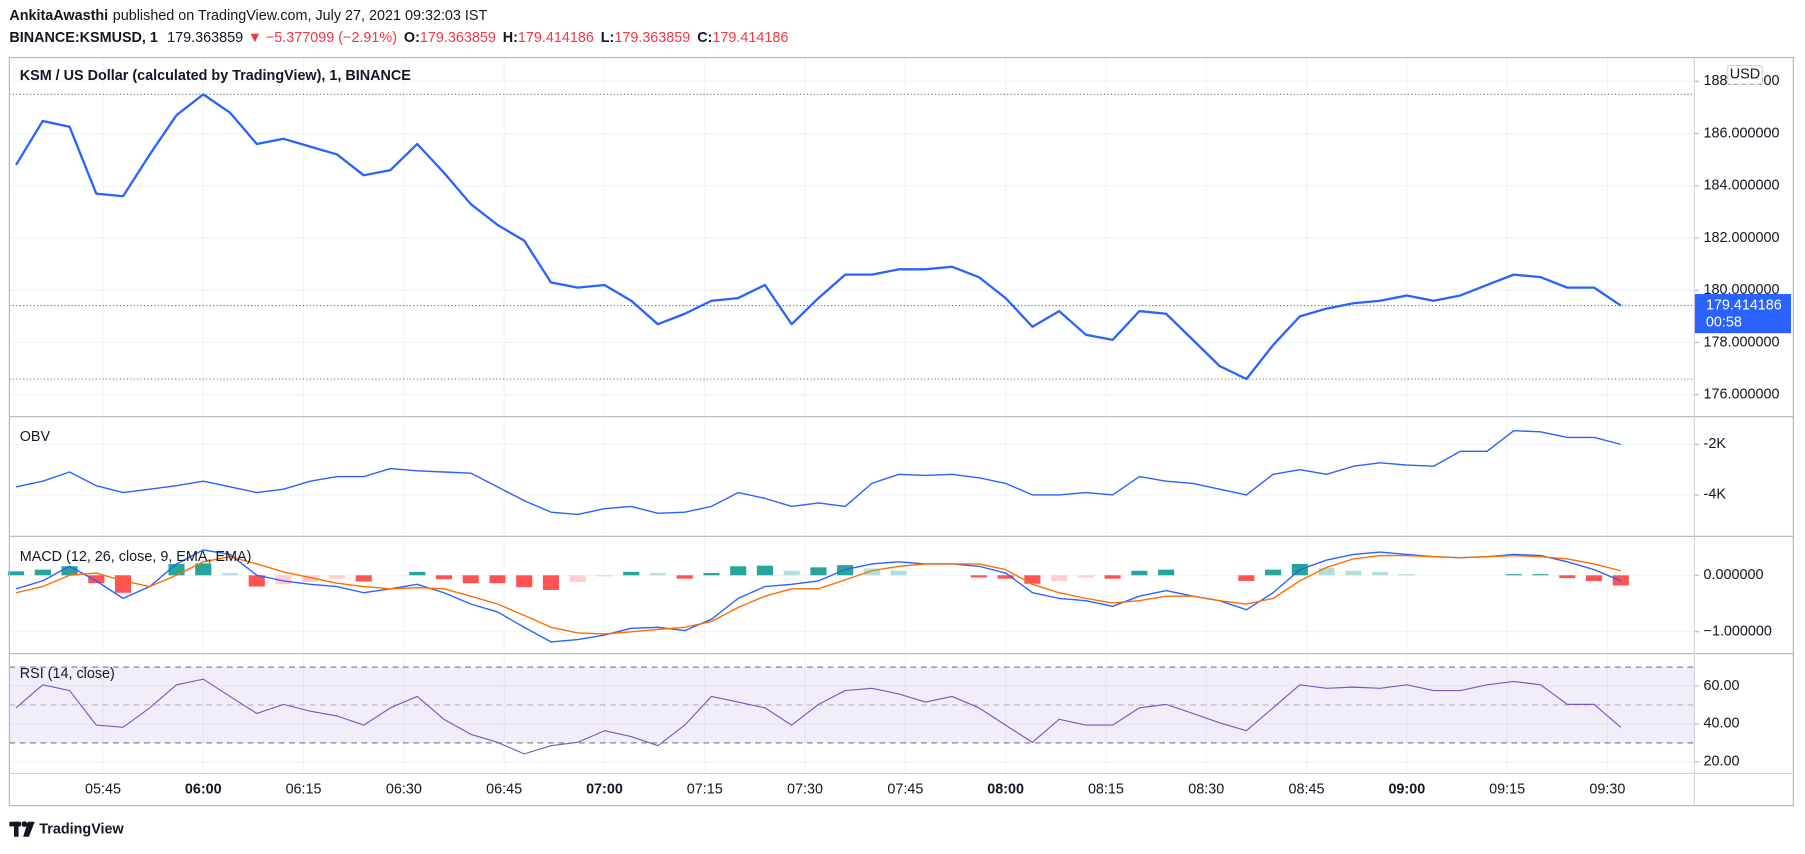 Image resolution: width=1805 pixels, height=854 pixels. I want to click on x-tick-label: 07:00, so click(604, 789).